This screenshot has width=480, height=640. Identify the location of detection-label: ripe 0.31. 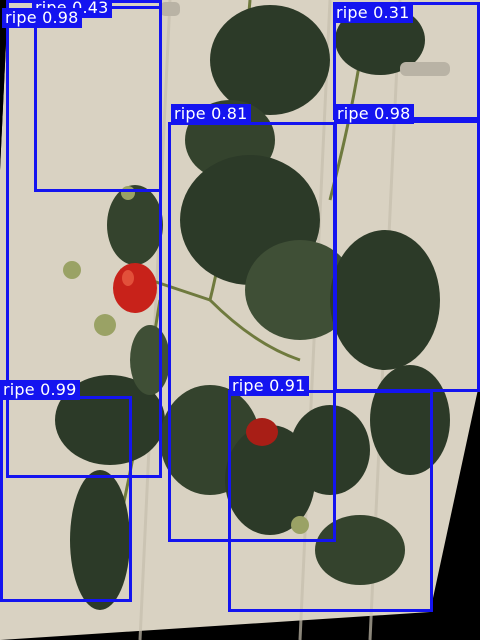
(373, 13).